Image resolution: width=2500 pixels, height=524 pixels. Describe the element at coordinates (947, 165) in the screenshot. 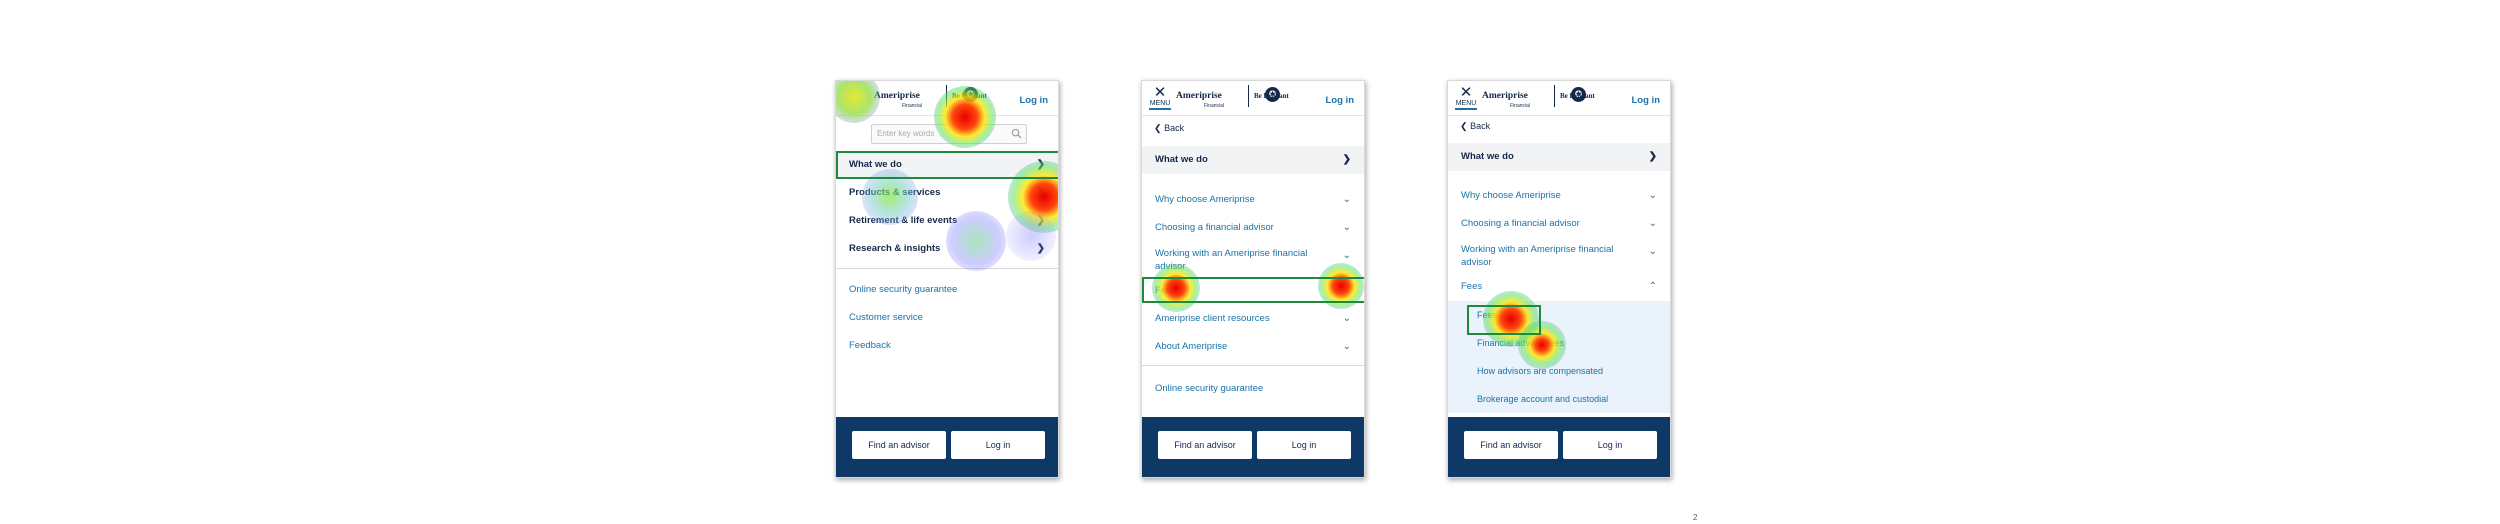

I see `nav-what-we-do: What we do ❯` at that location.